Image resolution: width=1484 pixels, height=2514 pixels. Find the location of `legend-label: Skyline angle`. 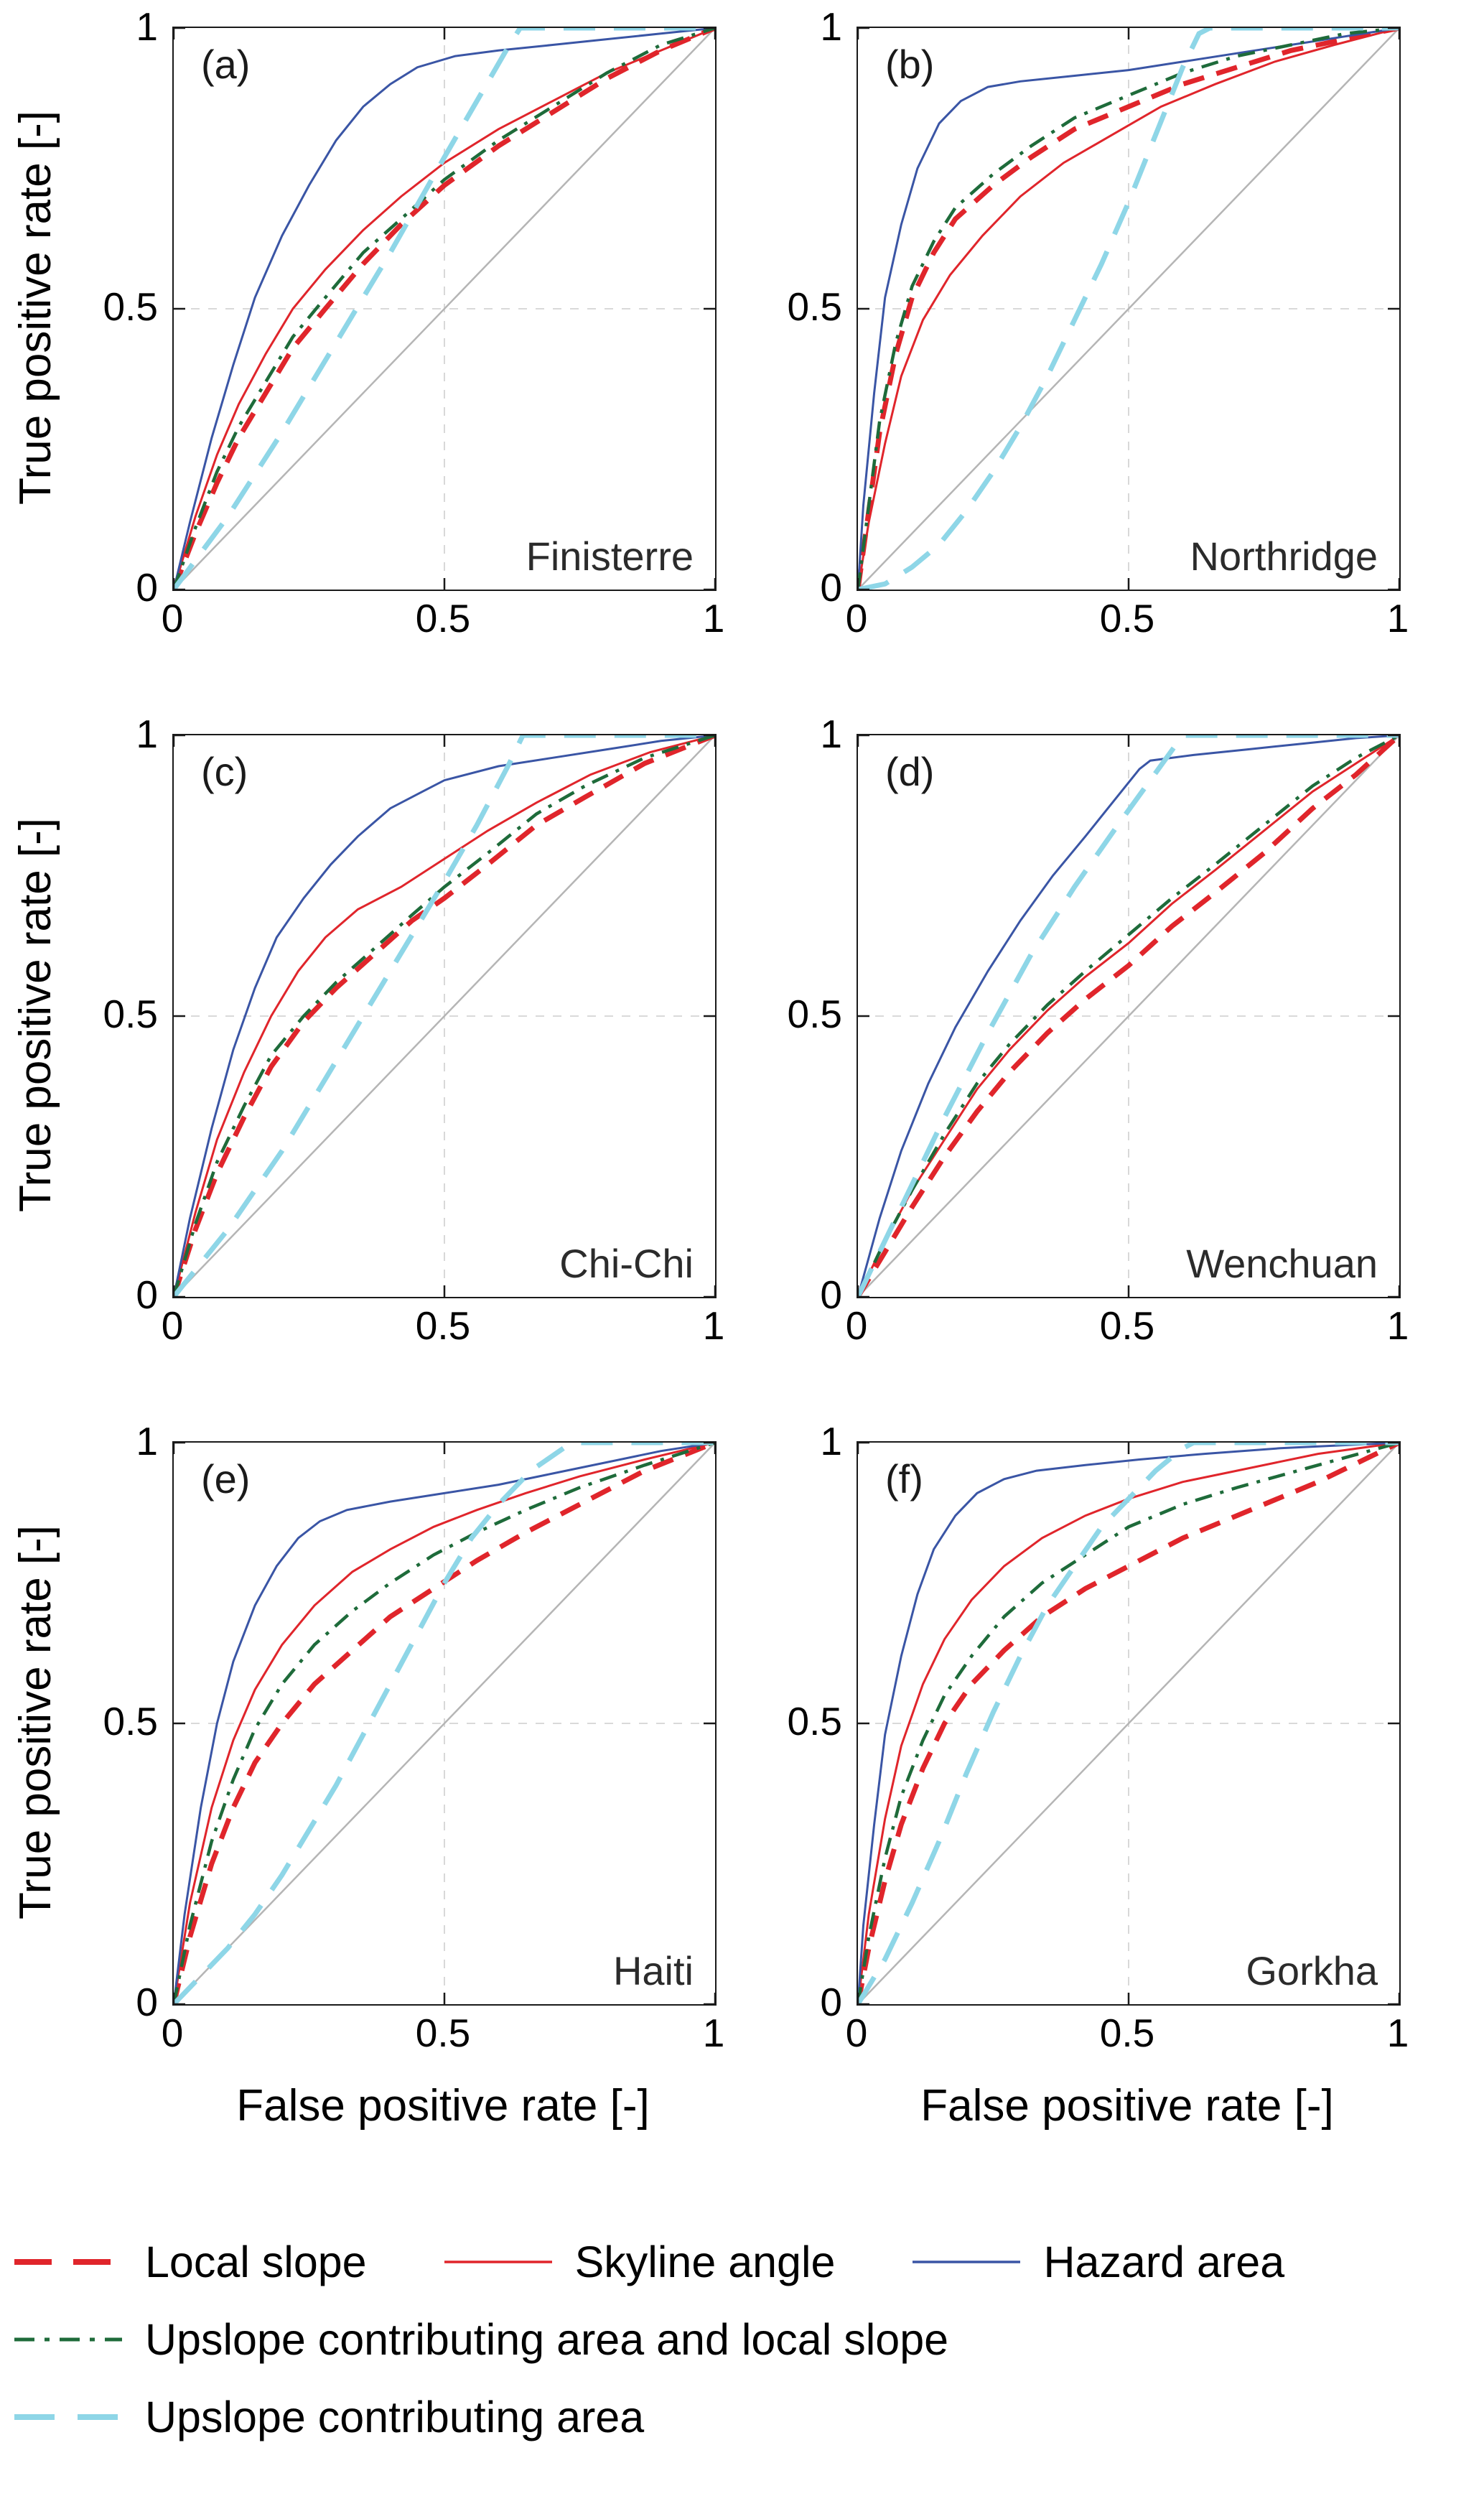

legend-label: Skyline angle is located at coordinates (705, 2262).